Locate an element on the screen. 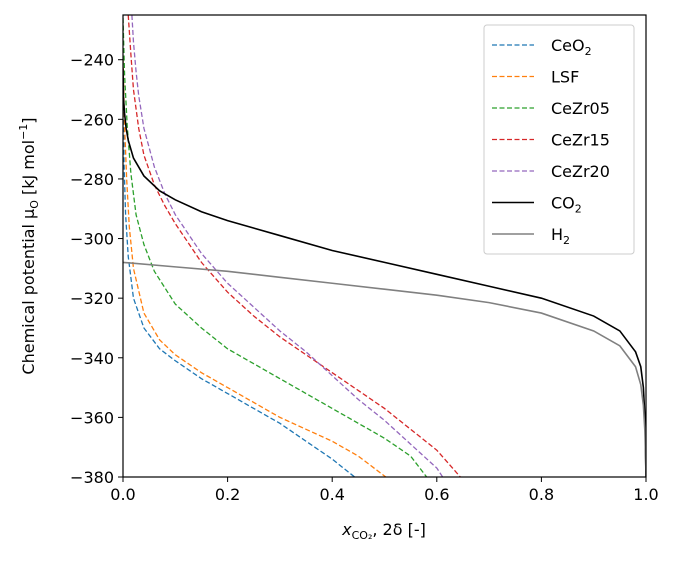 This screenshot has height=561, width=677. x-tick-label: 0.0 is located at coordinates (122, 494).